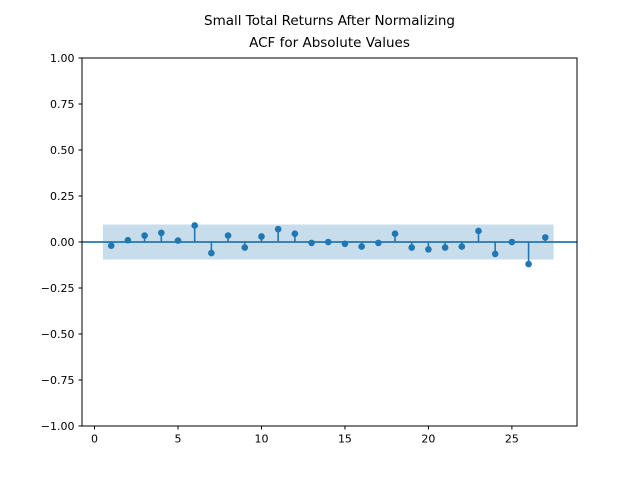 This screenshot has width=640, height=480. I want to click on x-tick-label-0: 0, so click(94, 439).